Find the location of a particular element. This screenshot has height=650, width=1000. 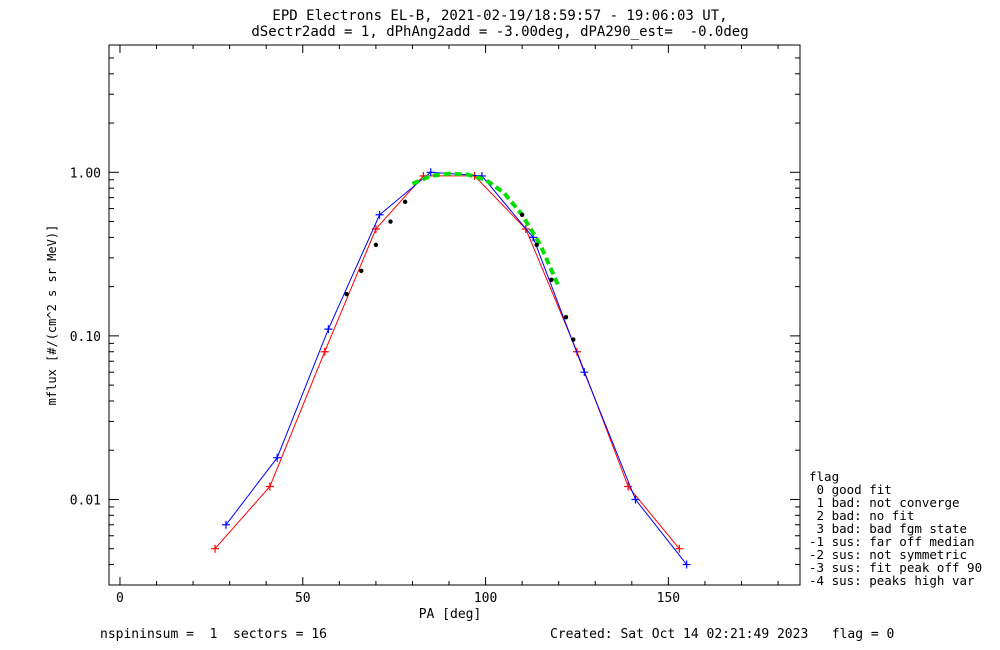

fit-layer is located at coordinates (460, 256).